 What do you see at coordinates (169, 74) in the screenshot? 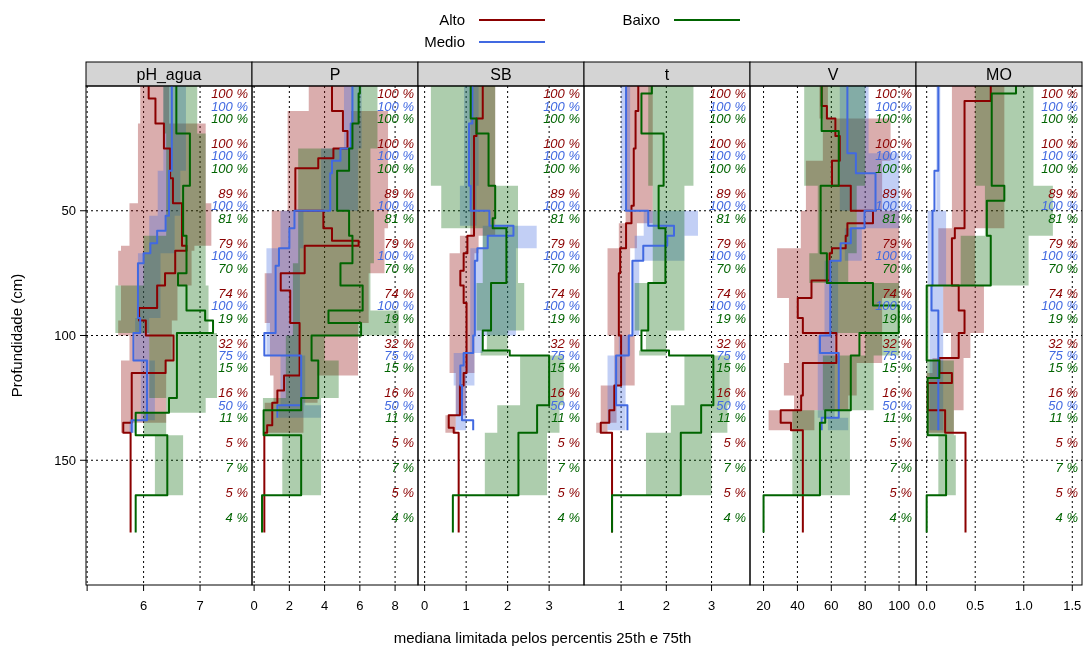
I see `chart-title: pH_agua` at bounding box center [169, 74].